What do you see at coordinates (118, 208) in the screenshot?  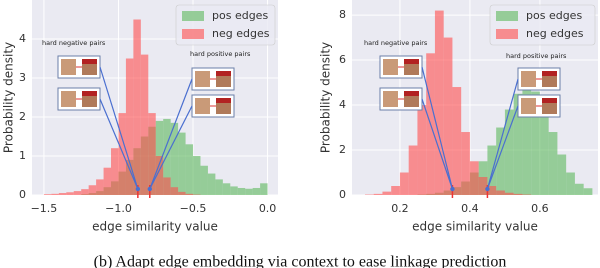 I see `x-tick-label: −1.0` at bounding box center [118, 208].